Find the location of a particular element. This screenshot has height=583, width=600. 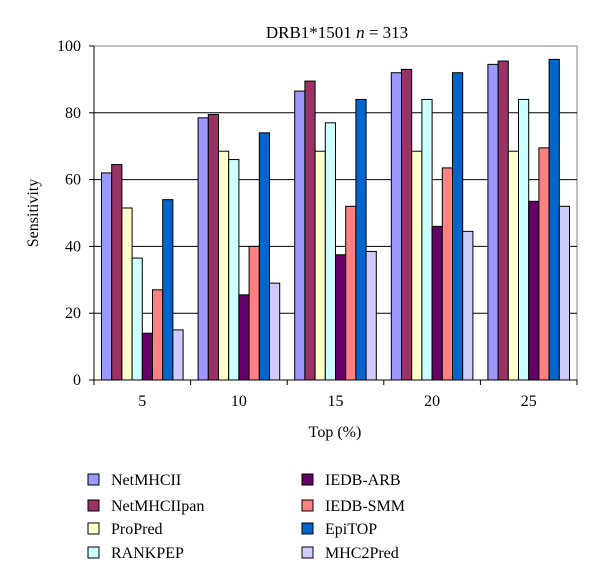

x-tick-label: 20 is located at coordinates (432, 401).